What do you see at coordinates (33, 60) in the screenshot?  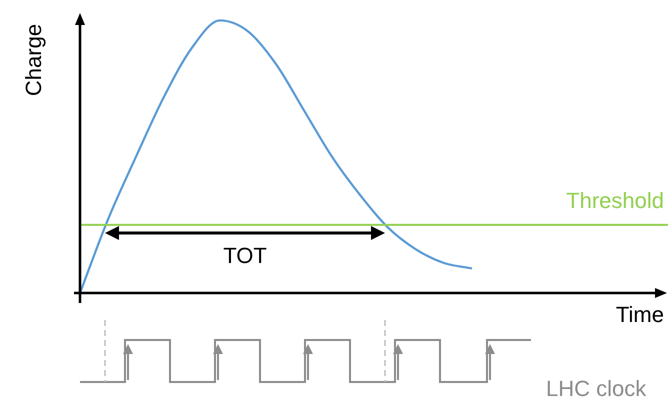 I see `y-axis-title: Charge` at bounding box center [33, 60].